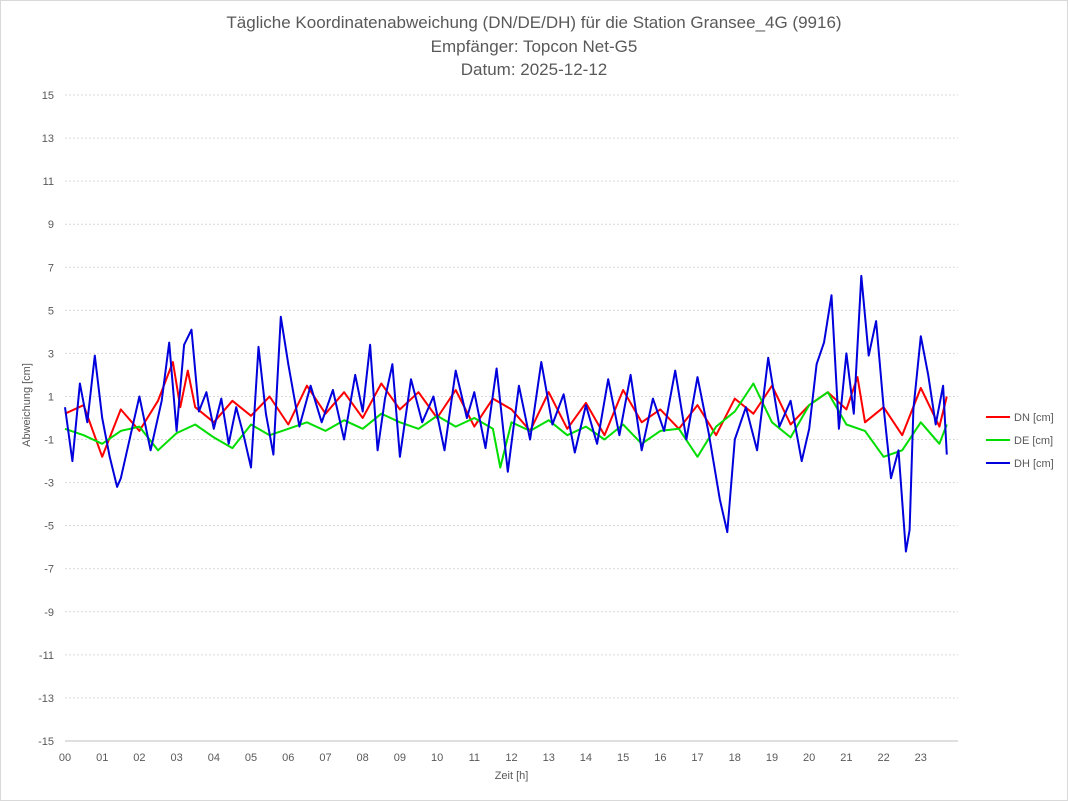  What do you see at coordinates (49, 613) in the screenshot?
I see `y-tick-label: -9` at bounding box center [49, 613].